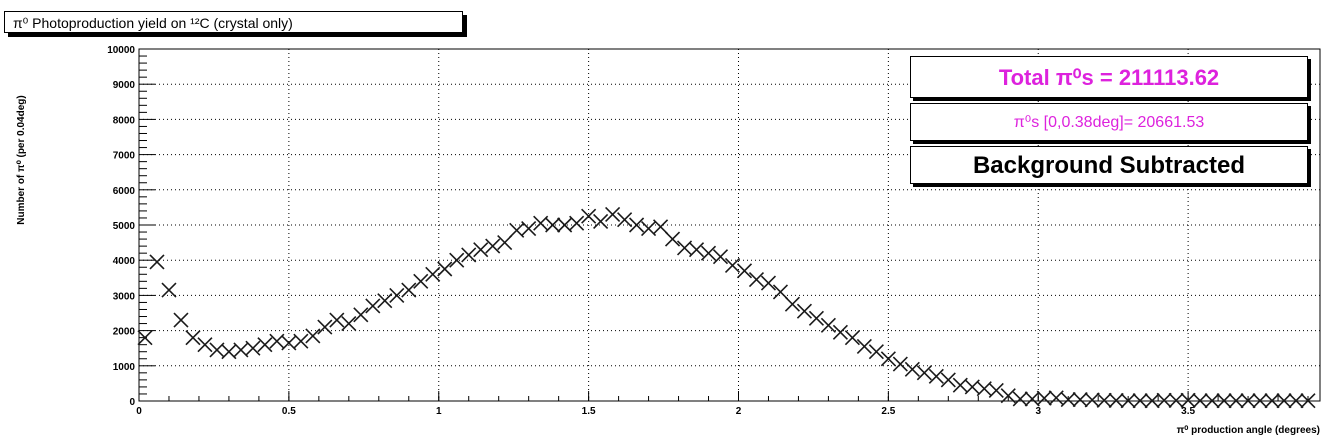  What do you see at coordinates (289, 411) in the screenshot?
I see `x-tick-label: 0.5` at bounding box center [289, 411].